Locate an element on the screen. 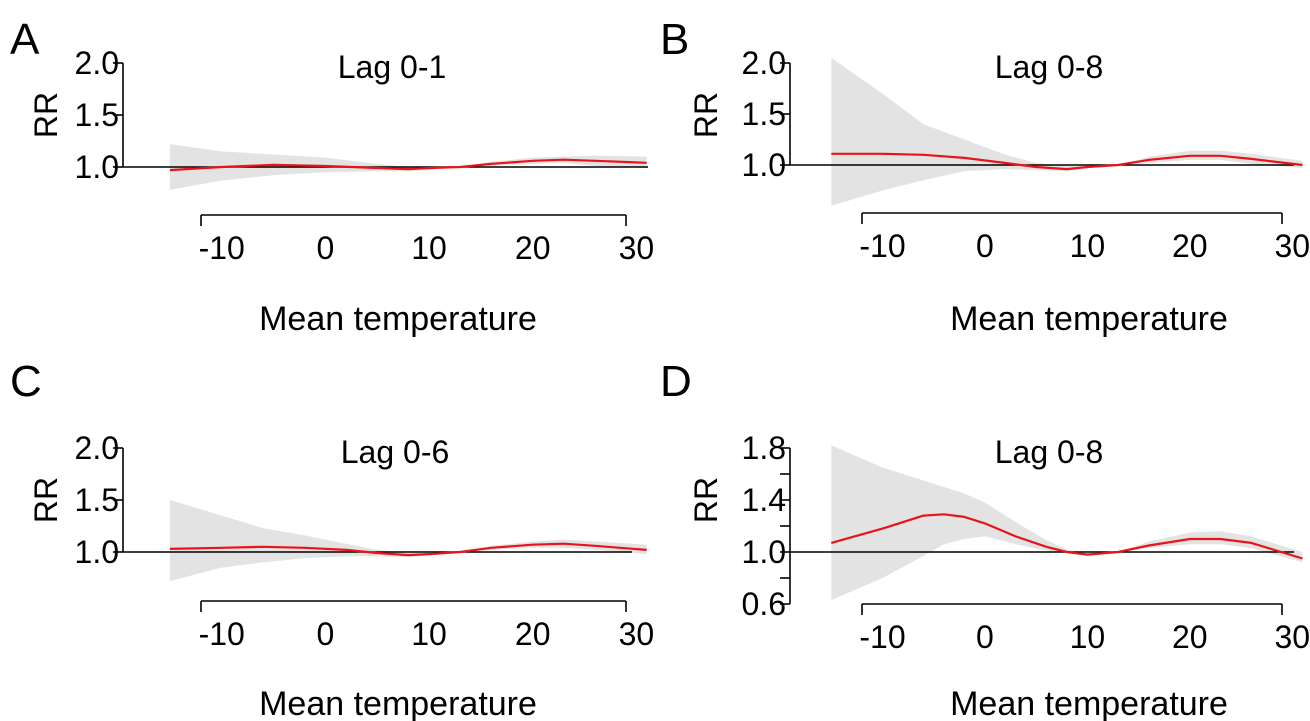 The height and width of the screenshot is (721, 1310). y-tick-label: 1.8 is located at coordinates (764, 448).